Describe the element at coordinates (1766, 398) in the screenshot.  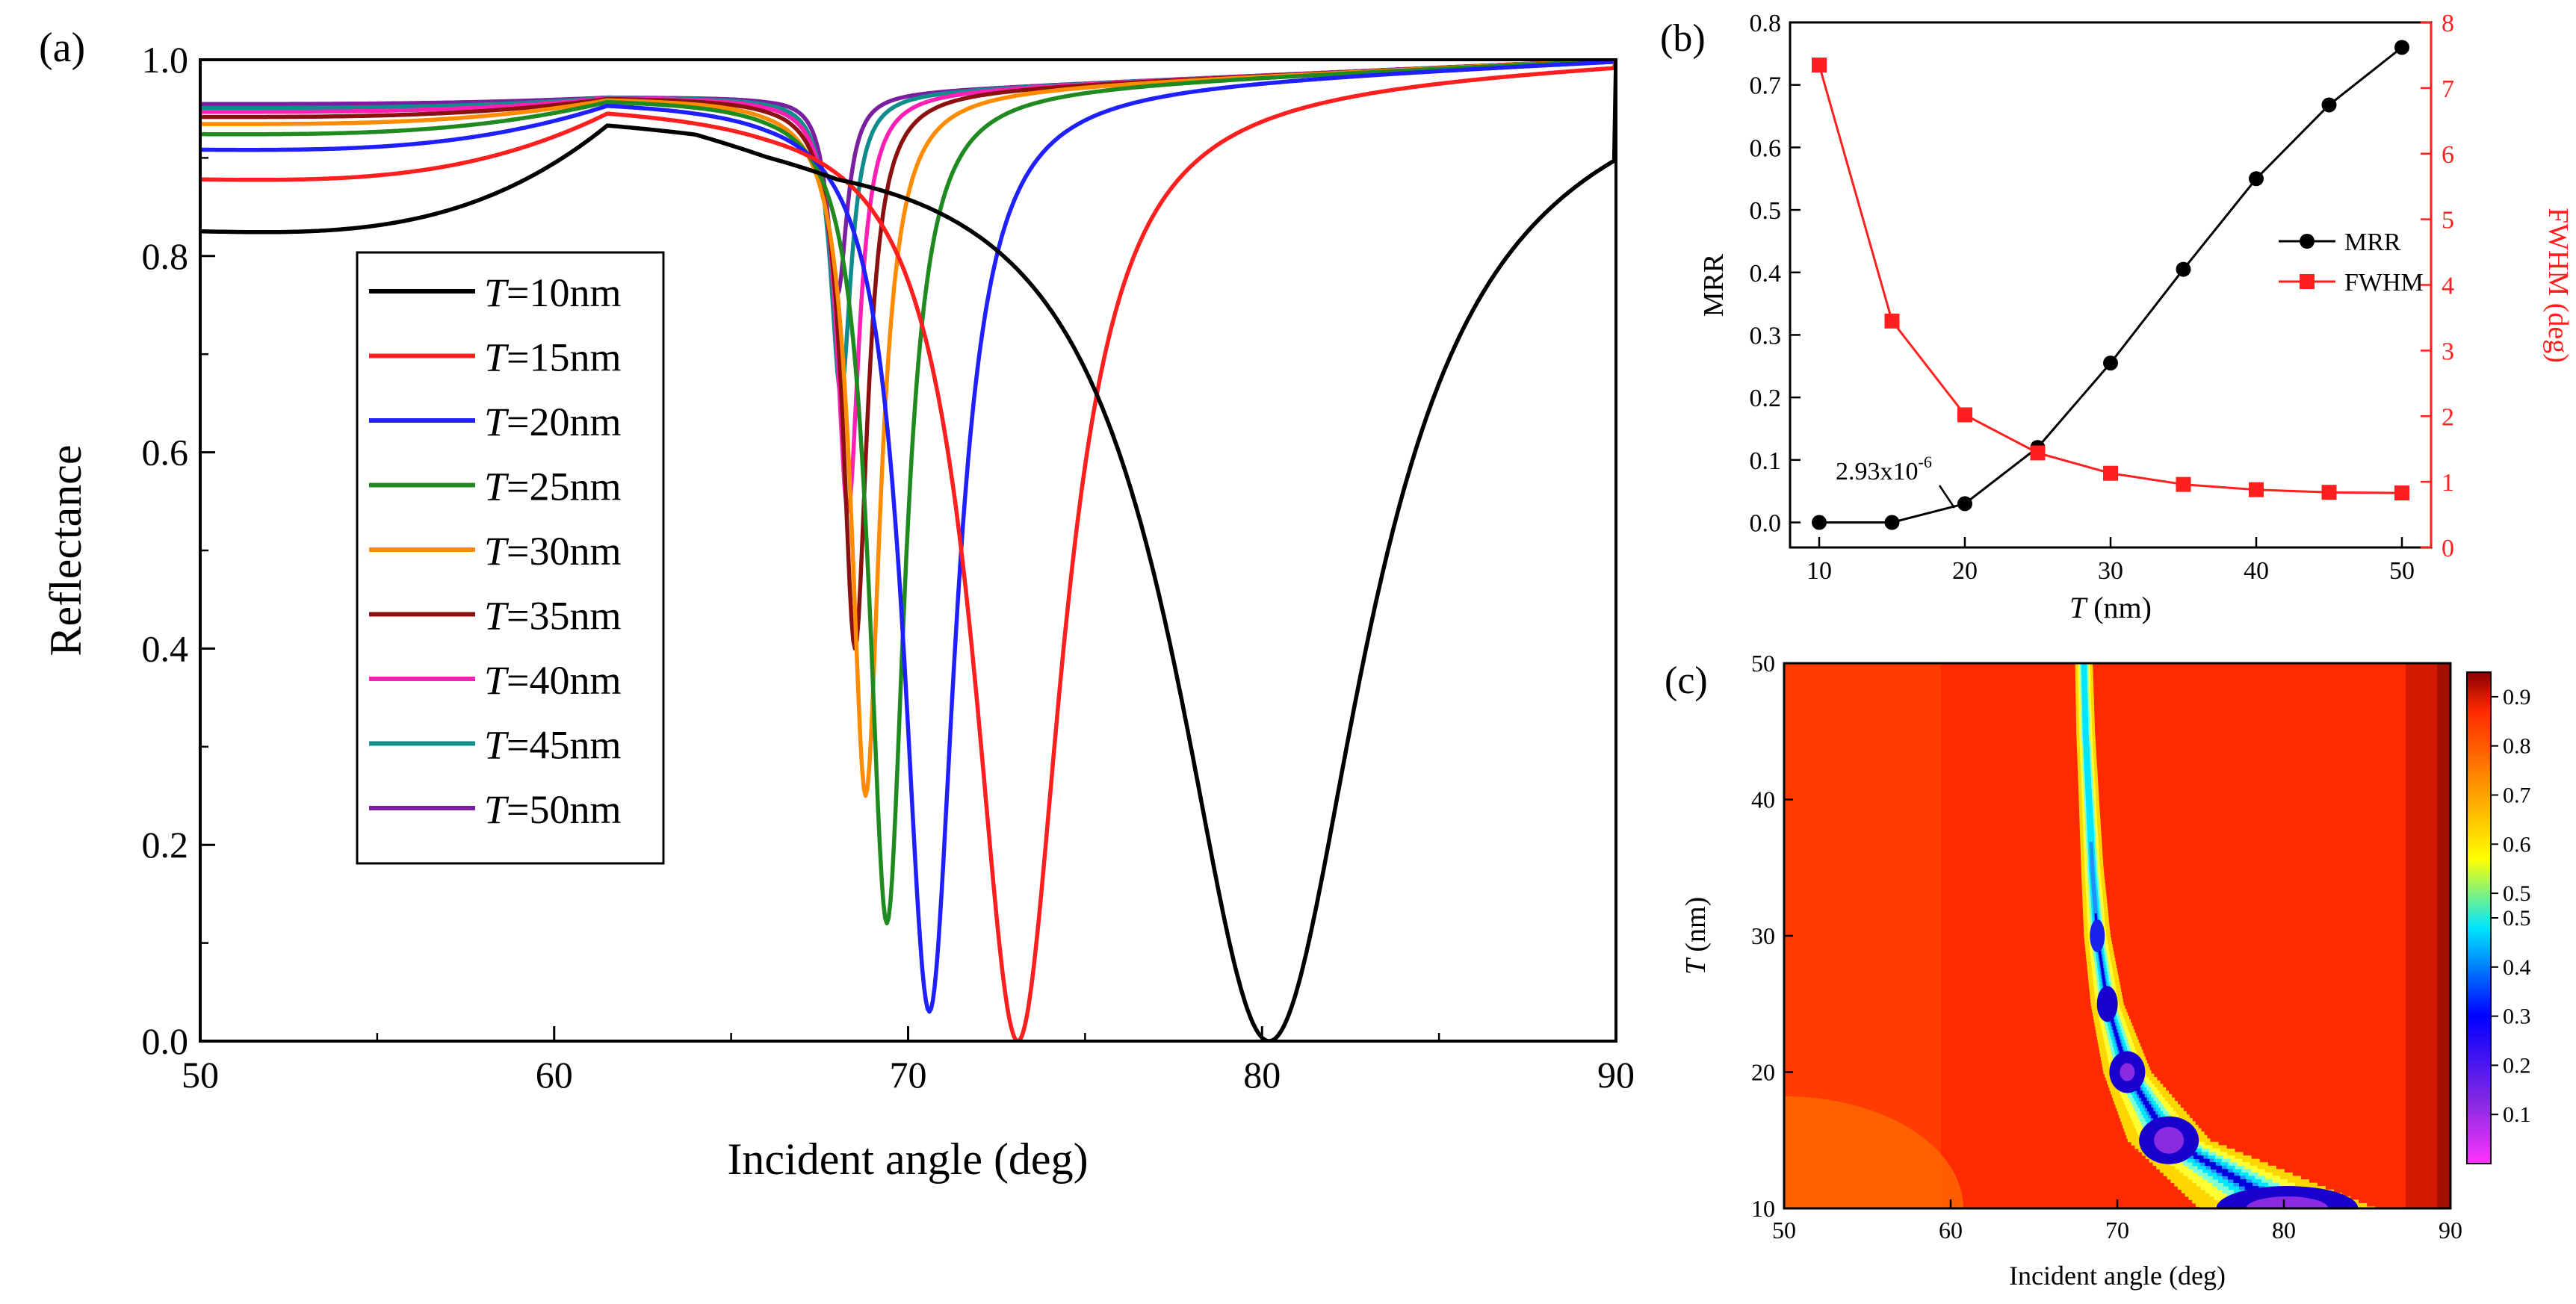
I see `b-y-left-tick-label: 0.2` at that location.